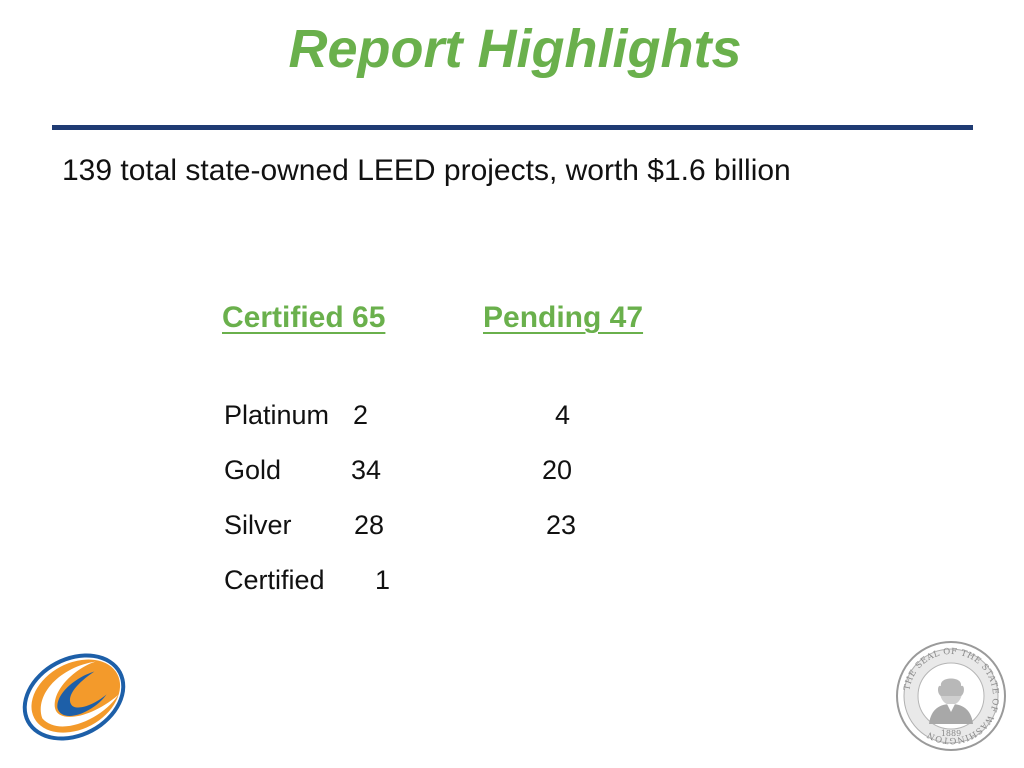 This screenshot has height=768, width=1024. Describe the element at coordinates (951, 733) in the screenshot. I see `seal-year: 1889` at that location.